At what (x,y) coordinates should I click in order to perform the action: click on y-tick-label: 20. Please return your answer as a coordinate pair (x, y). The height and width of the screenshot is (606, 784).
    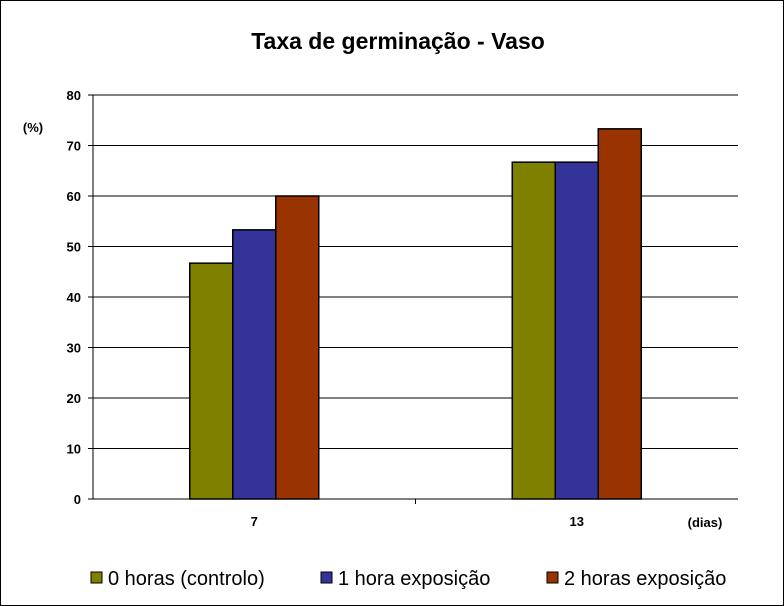
    Looking at the image, I should click on (74, 398).